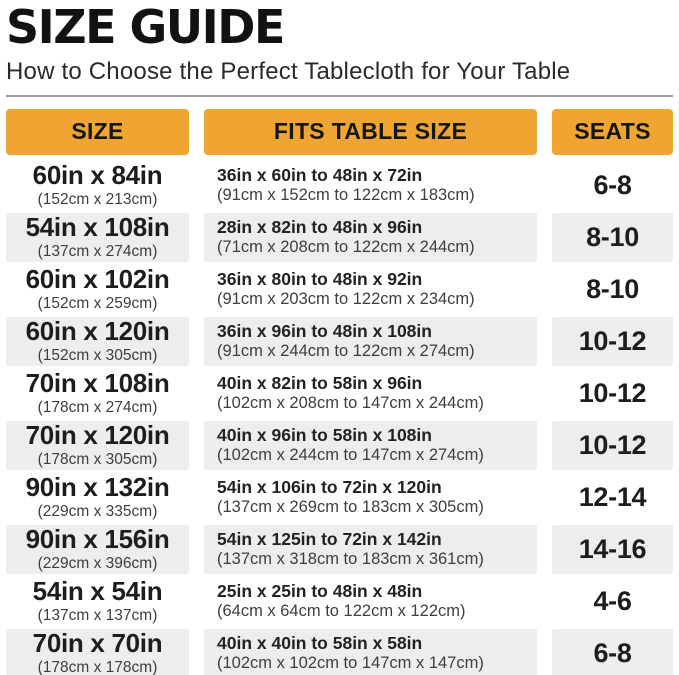  What do you see at coordinates (97, 615) in the screenshot?
I see `size-centimeters: (137cm x 137cm)` at bounding box center [97, 615].